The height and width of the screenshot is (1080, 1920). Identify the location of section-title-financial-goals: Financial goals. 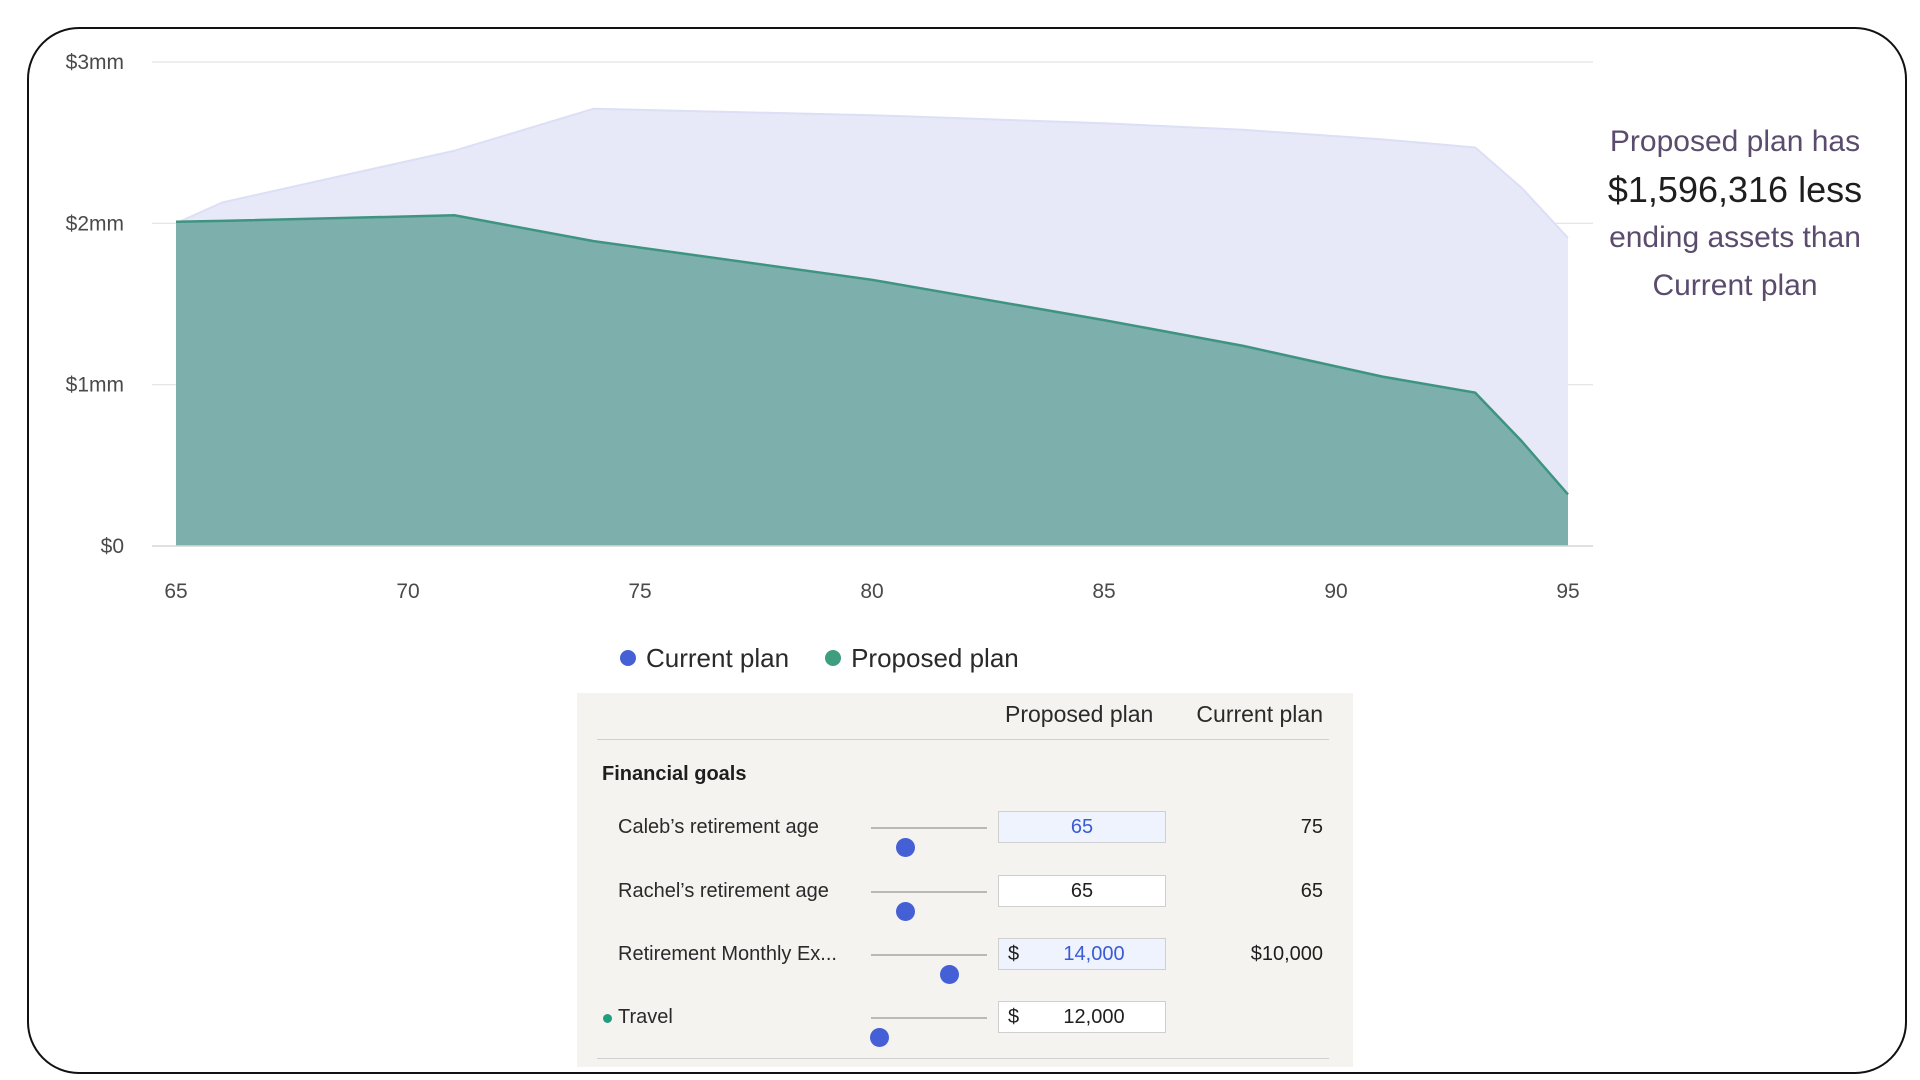
(674, 774).